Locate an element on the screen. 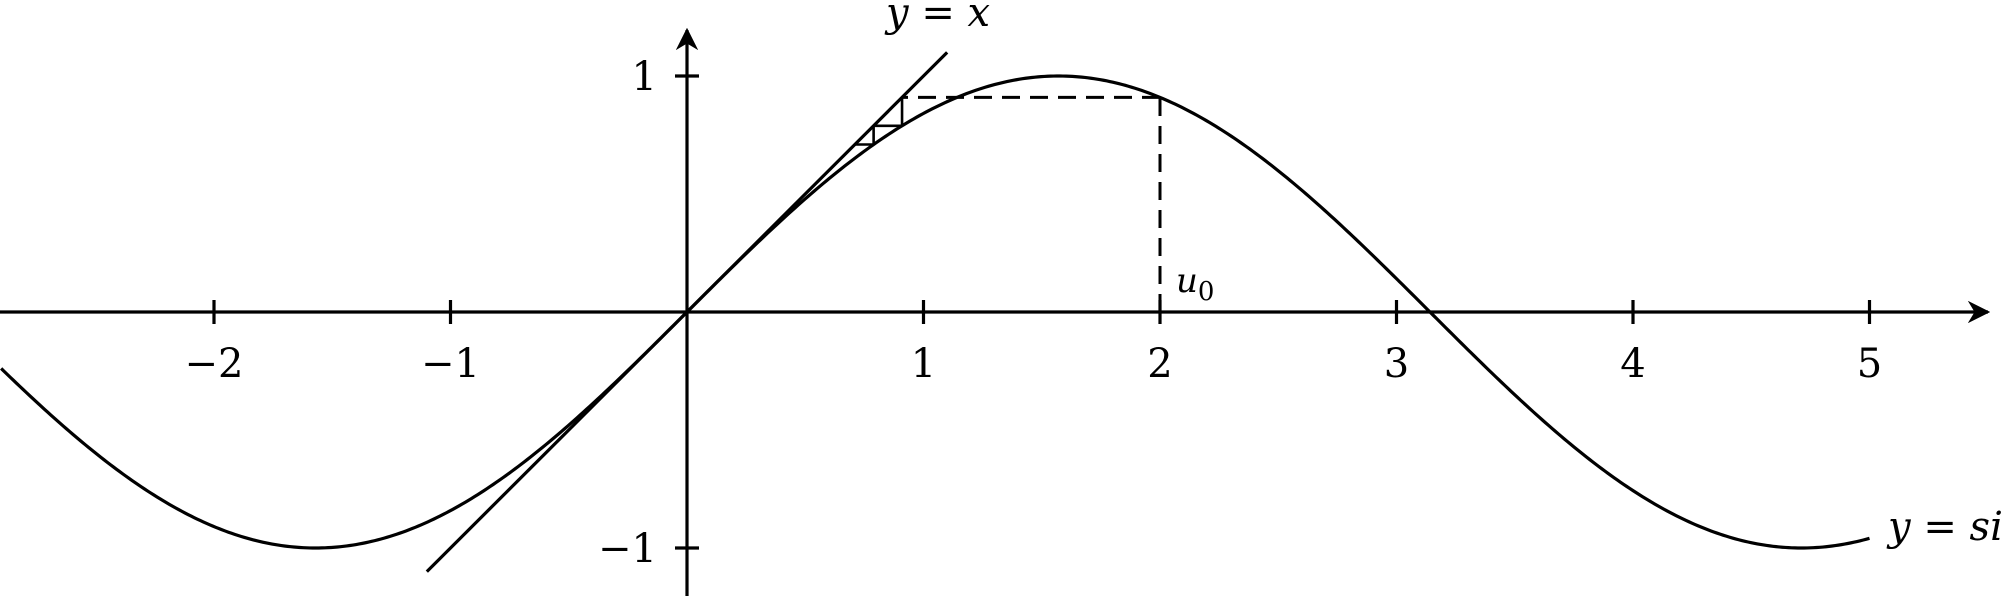 This screenshot has height=596, width=2004. y-tick-label: −1 is located at coordinates (627, 549).